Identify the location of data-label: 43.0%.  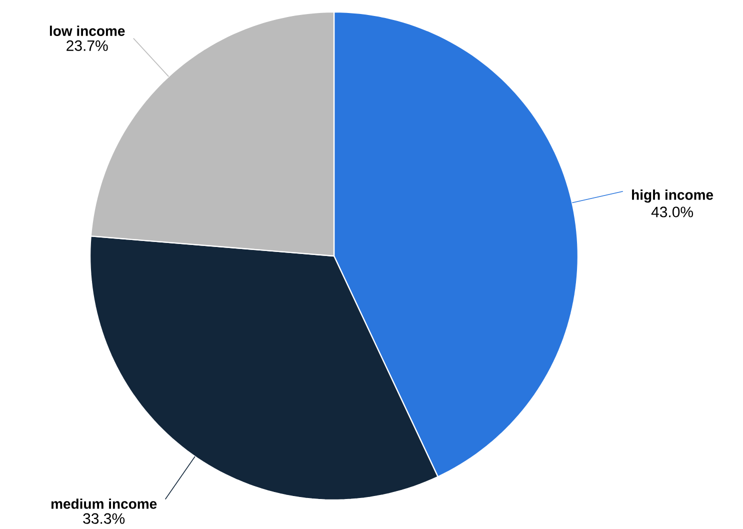
(672, 212).